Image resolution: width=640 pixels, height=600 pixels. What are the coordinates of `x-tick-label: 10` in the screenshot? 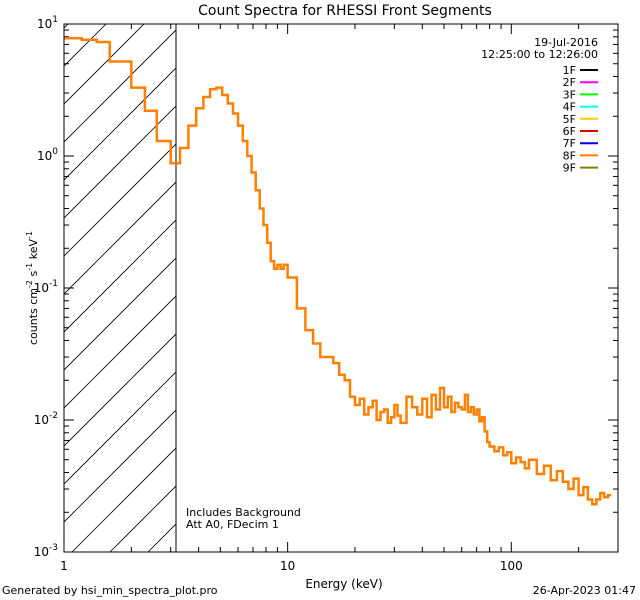 It's located at (287, 566).